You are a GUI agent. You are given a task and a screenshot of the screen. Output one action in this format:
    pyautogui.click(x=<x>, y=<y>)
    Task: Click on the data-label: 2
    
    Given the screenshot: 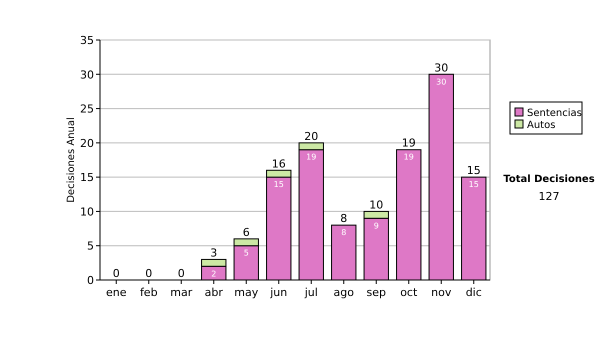 What is the action you would take?
    pyautogui.click(x=213, y=273)
    